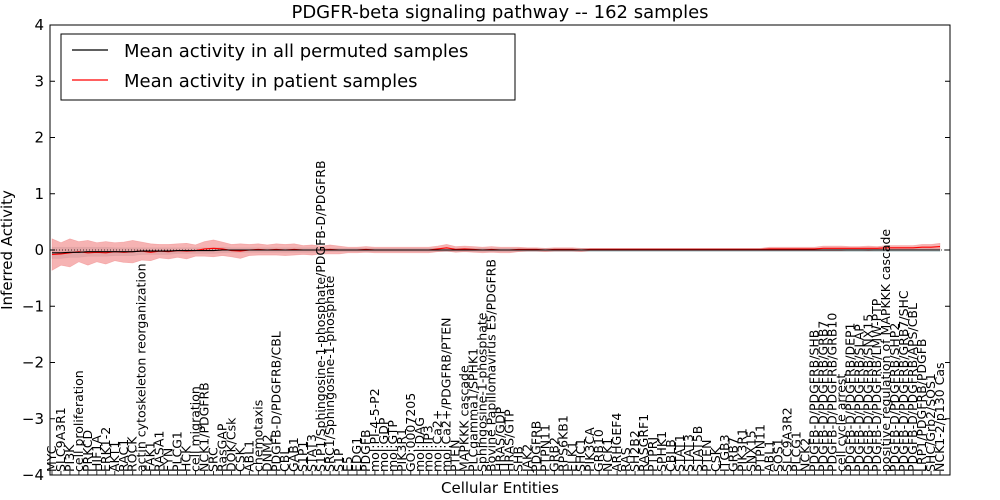  Describe the element at coordinates (374, 430) in the screenshot. I see `category-label: mol:PI-4-5-P2` at that location.